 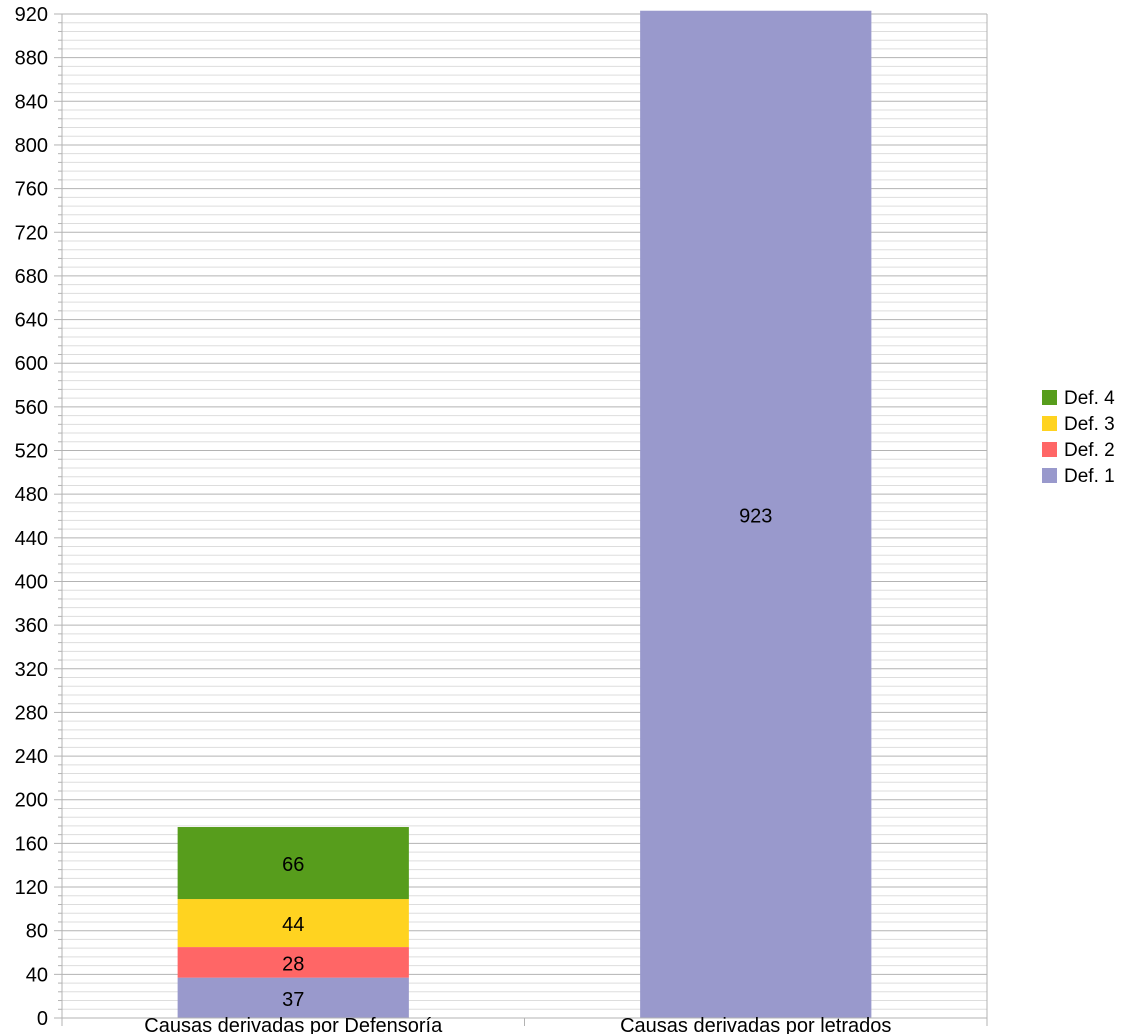 I want to click on y-tick-label: 240, so click(x=31, y=757).